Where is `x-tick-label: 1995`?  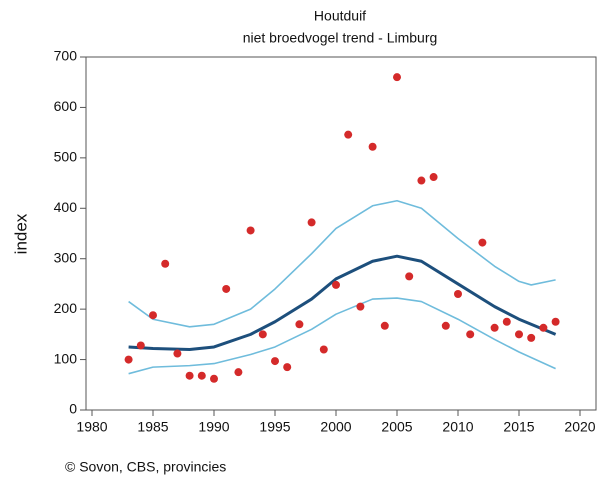
x-tick-label: 1995 is located at coordinates (274, 427).